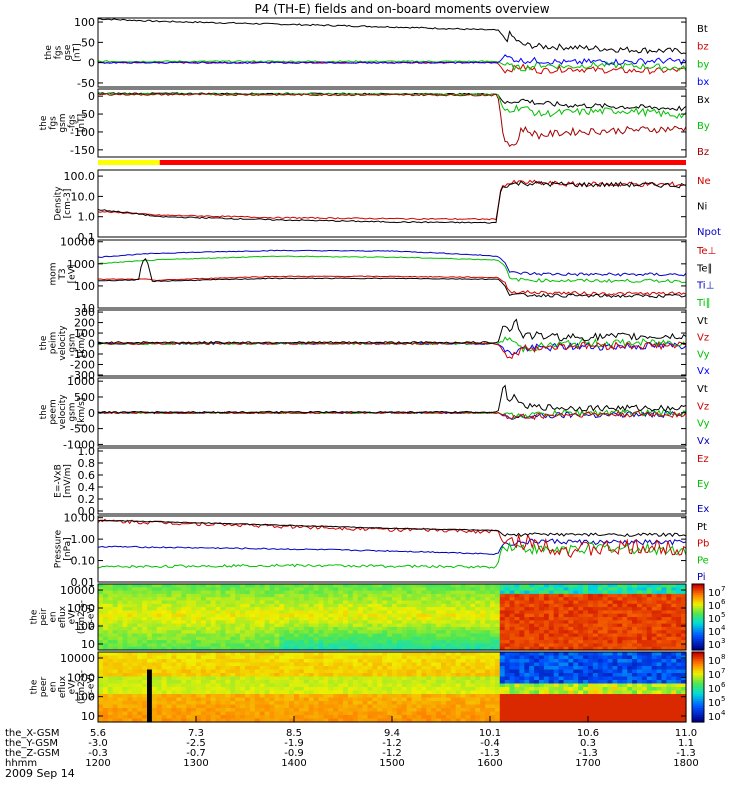 Image resolution: width=750 pixels, height=800 pixels. What do you see at coordinates (392, 617) in the screenshot?
I see `heatmap-cells` at bounding box center [392, 617].